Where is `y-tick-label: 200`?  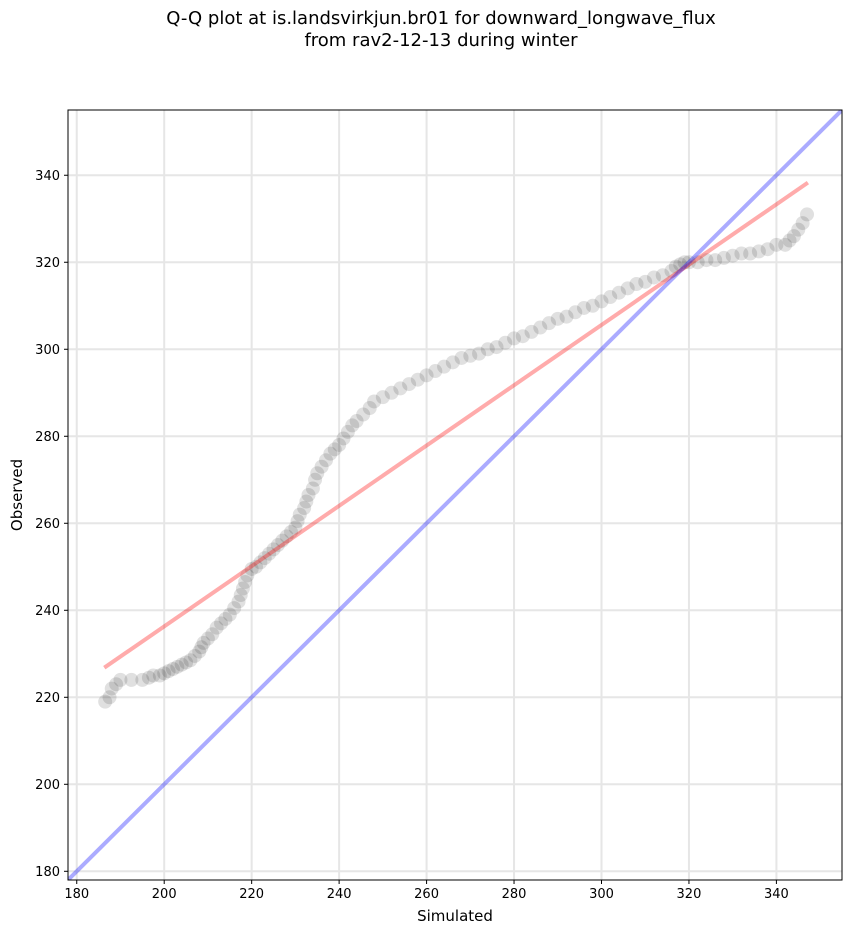
y-tick-label: 200 is located at coordinates (47, 785).